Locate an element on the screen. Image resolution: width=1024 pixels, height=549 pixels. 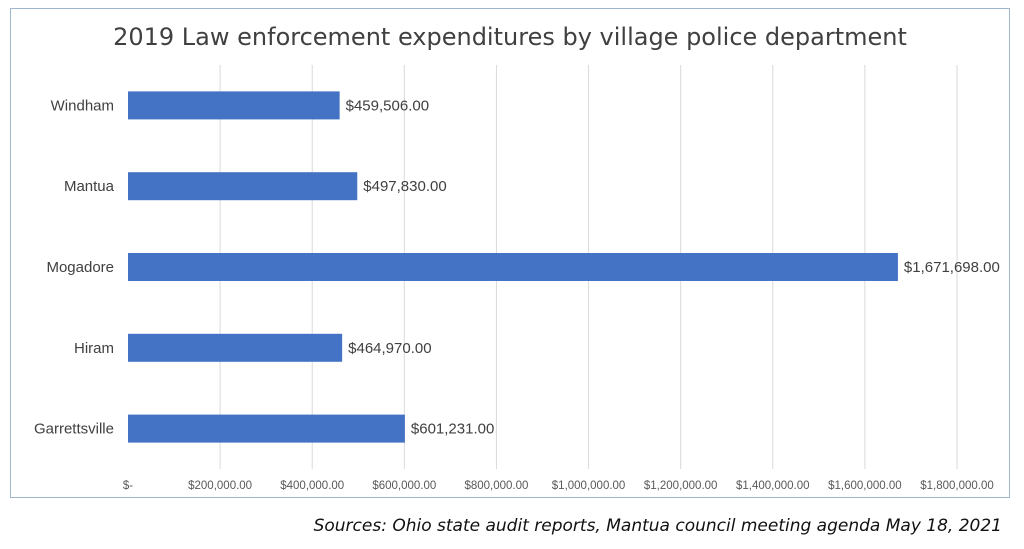
category-label: Garrettsville is located at coordinates (74, 429).